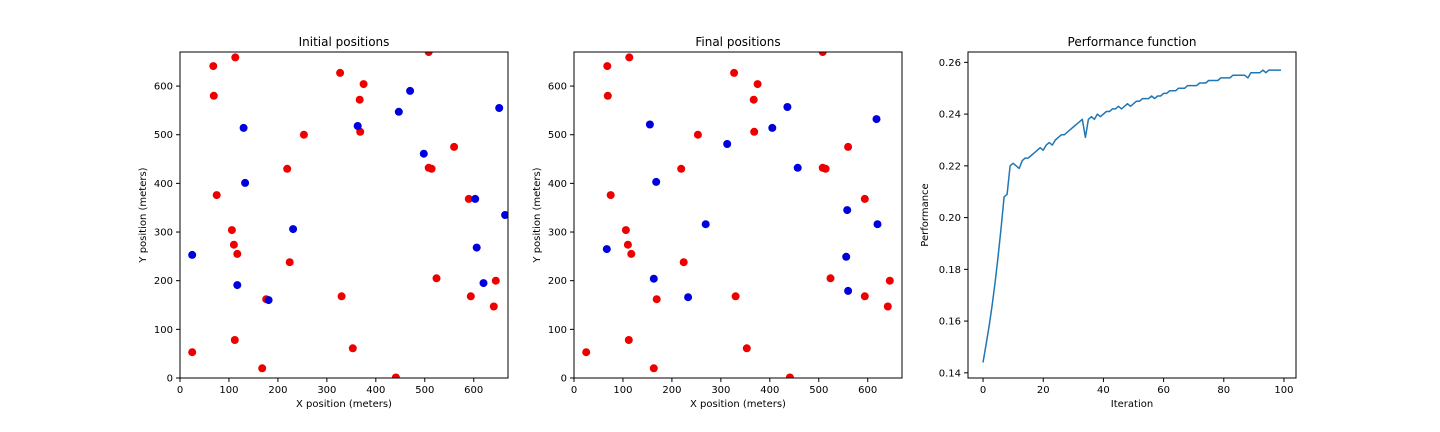 The height and width of the screenshot is (432, 1440). I want to click on y-tick-label: 100, so click(557, 330).